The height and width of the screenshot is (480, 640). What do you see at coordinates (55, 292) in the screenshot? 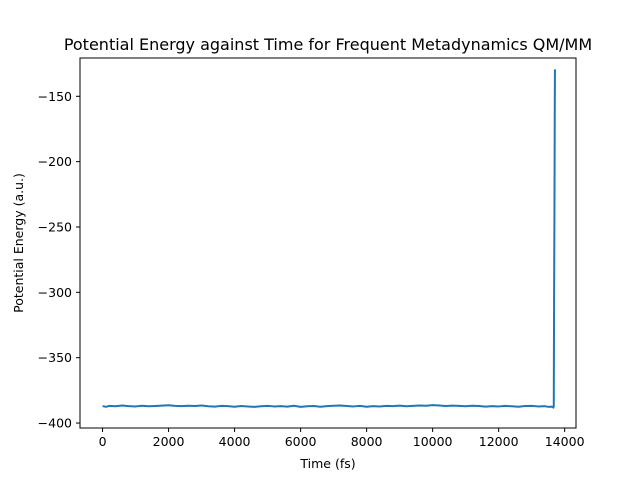
I see `y-tick-label: −300` at bounding box center [55, 292].